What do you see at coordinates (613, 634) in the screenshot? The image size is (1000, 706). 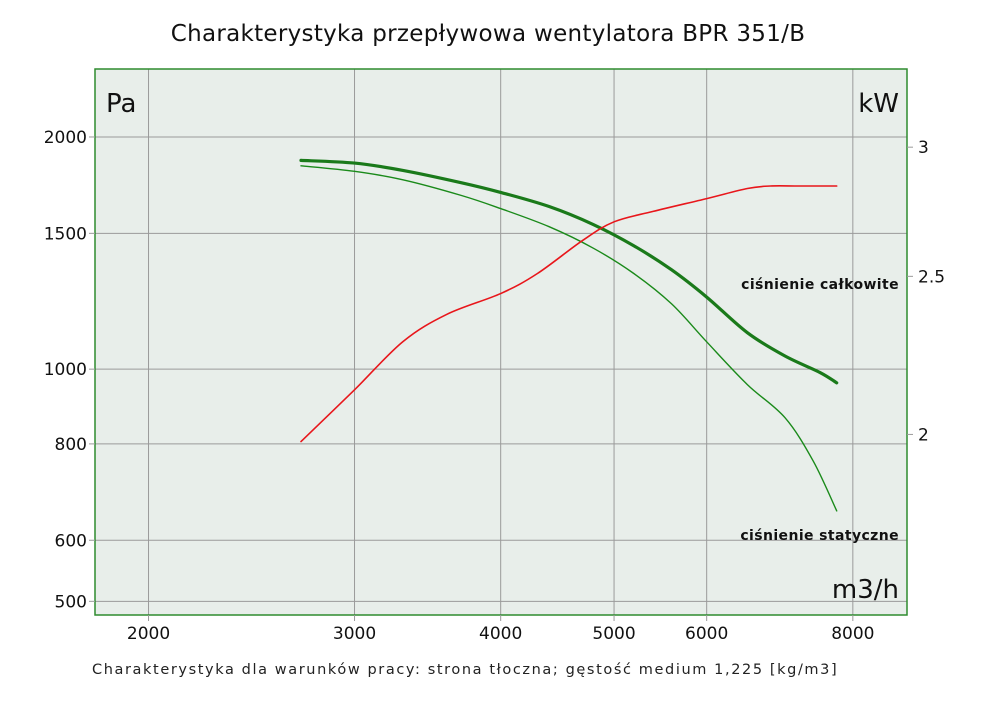 I see `x-tick-label: 5000` at bounding box center [613, 634].